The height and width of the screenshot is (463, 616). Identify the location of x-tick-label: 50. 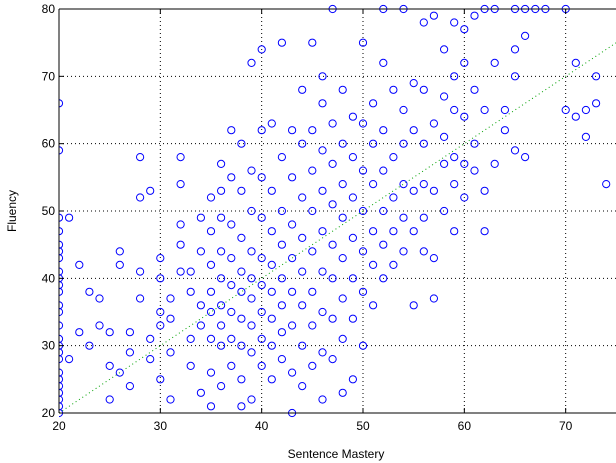
(363, 426).